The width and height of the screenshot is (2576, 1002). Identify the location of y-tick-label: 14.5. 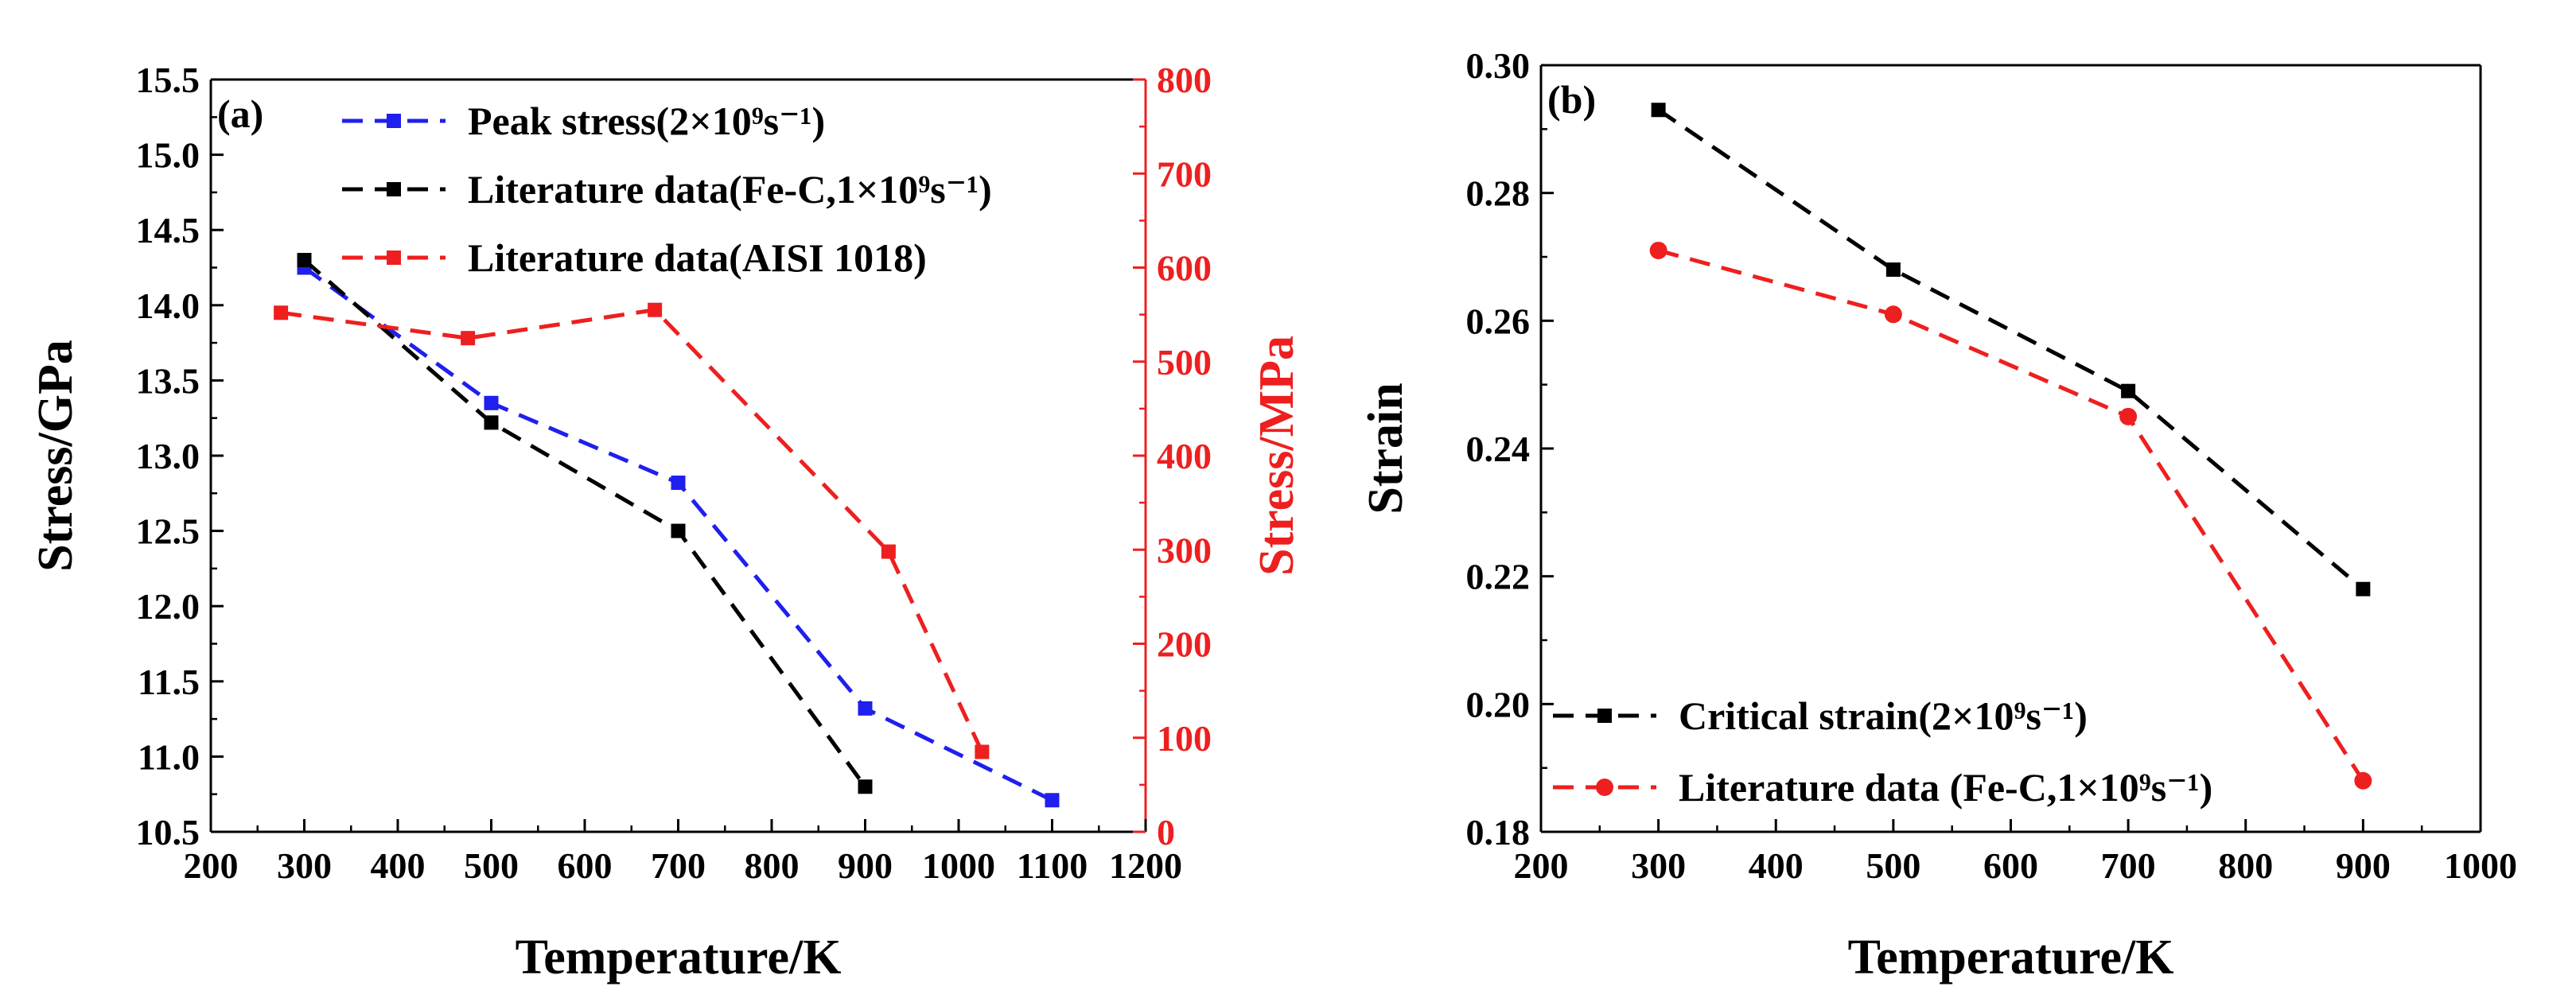
(168, 230).